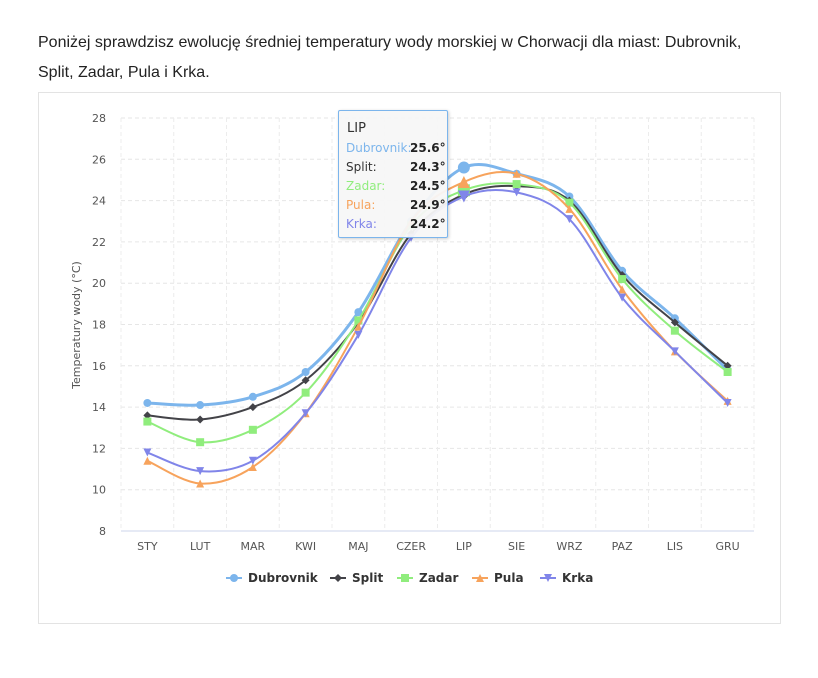  I want to click on legend-item-krka: Krka, so click(577, 578).